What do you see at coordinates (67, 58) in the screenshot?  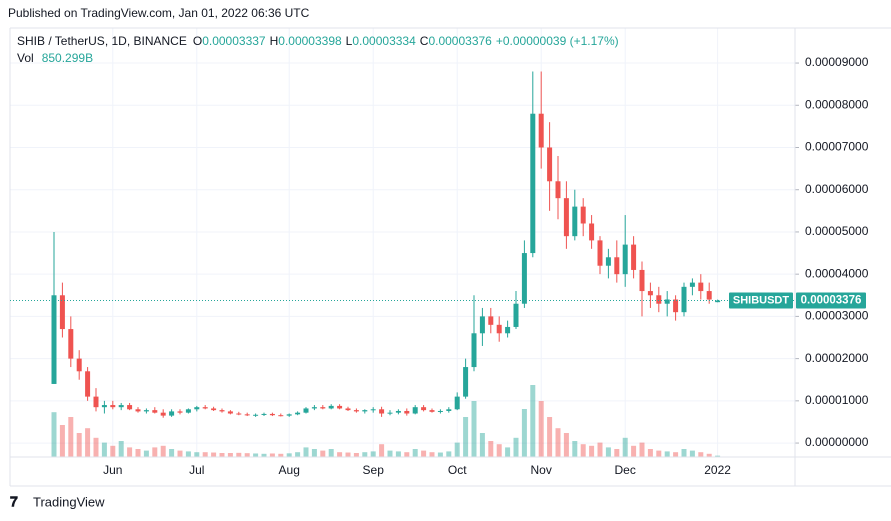 I see `volume-legend-value: 850.299B` at bounding box center [67, 58].